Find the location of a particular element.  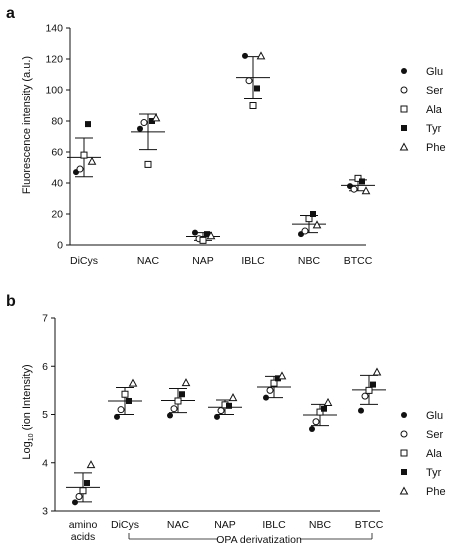

y-ticks-b: 3 4 5 6 7 is located at coordinates (48, 415).